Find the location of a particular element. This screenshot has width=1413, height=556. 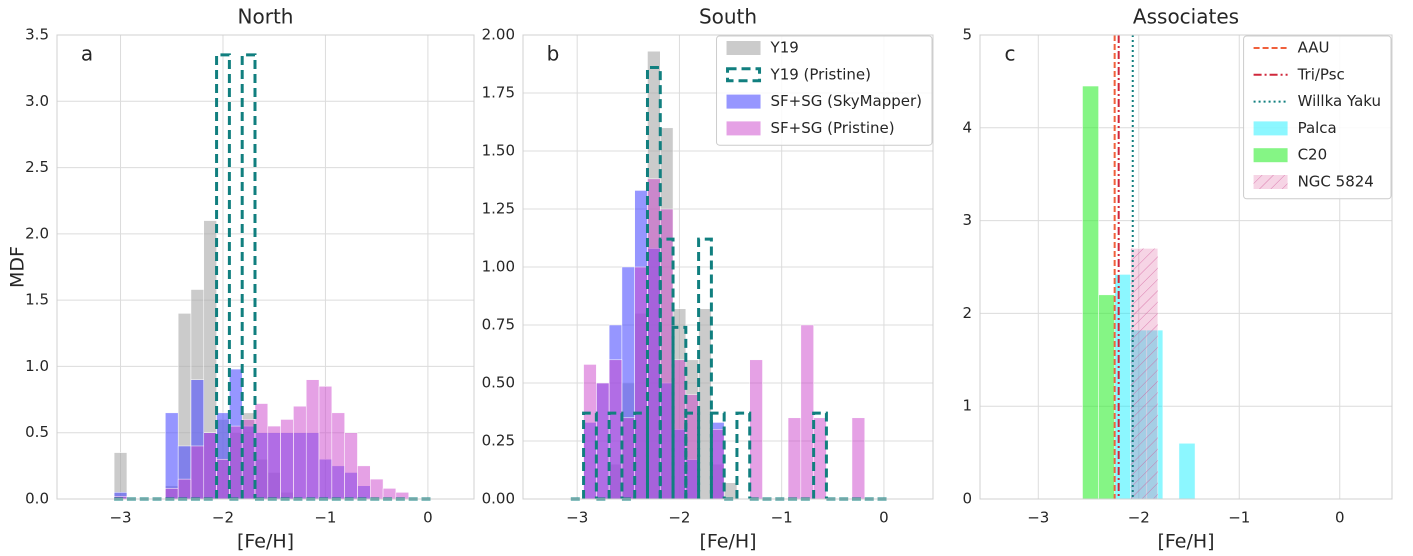

legend-label: Tri/Psc is located at coordinates (1321, 74).